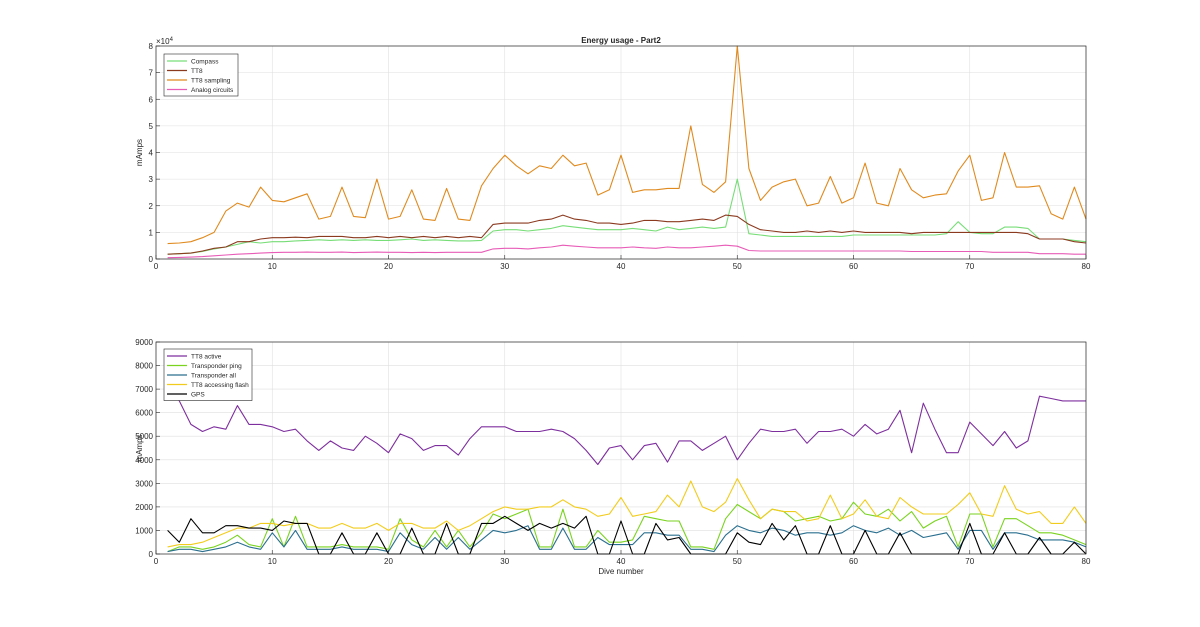  What do you see at coordinates (151, 73) in the screenshot?
I see `y-tick-label: 7` at bounding box center [151, 73].